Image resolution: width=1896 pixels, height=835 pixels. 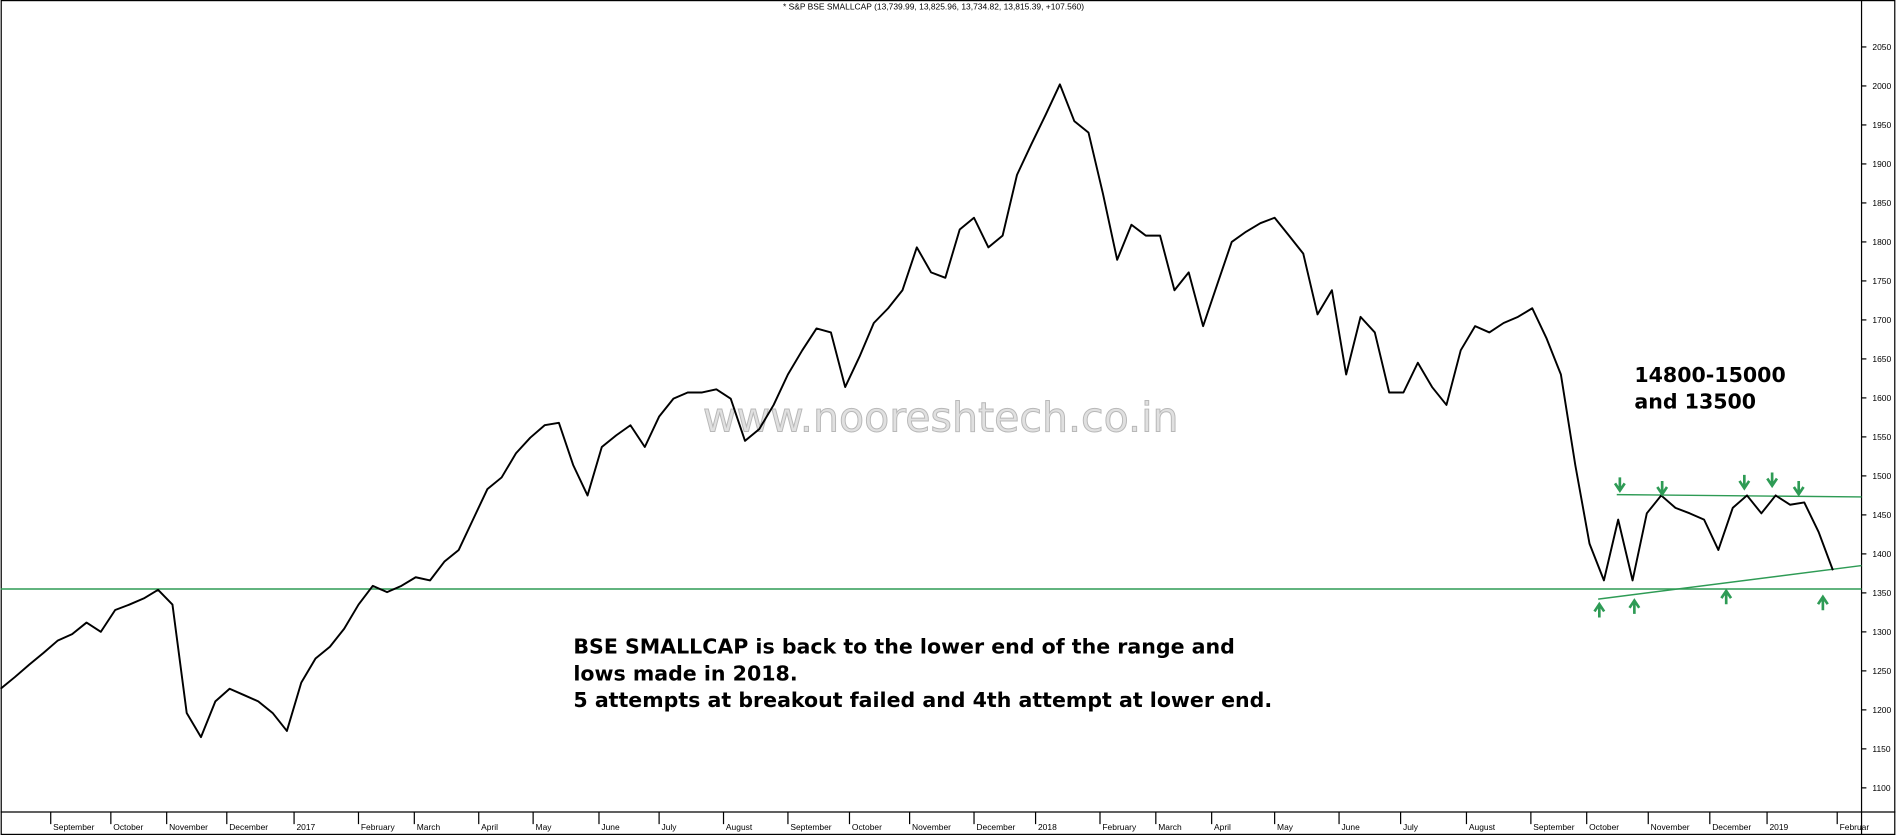 I want to click on y-tick-label: 1500, so click(x=1881, y=476).